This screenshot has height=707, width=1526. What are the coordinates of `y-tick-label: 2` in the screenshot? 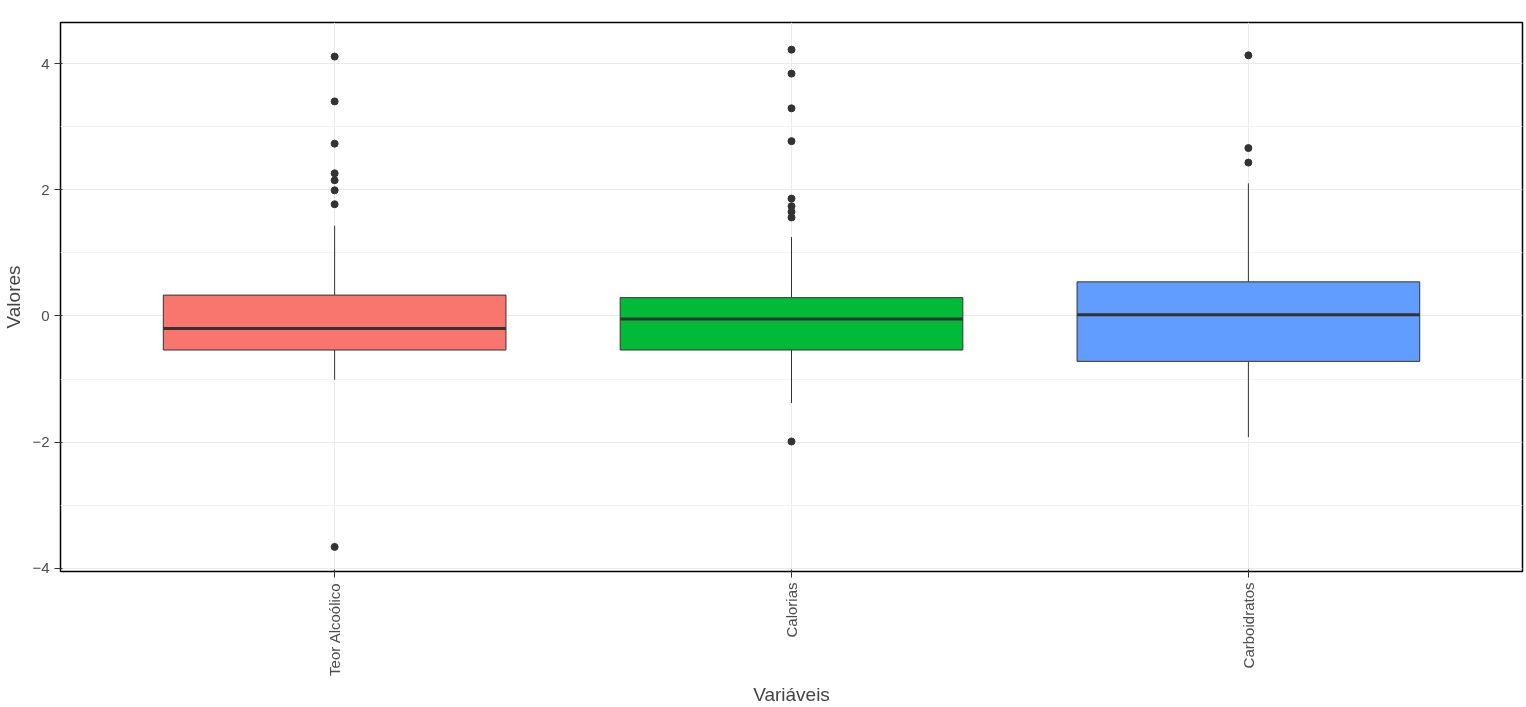 It's located at (45, 189).